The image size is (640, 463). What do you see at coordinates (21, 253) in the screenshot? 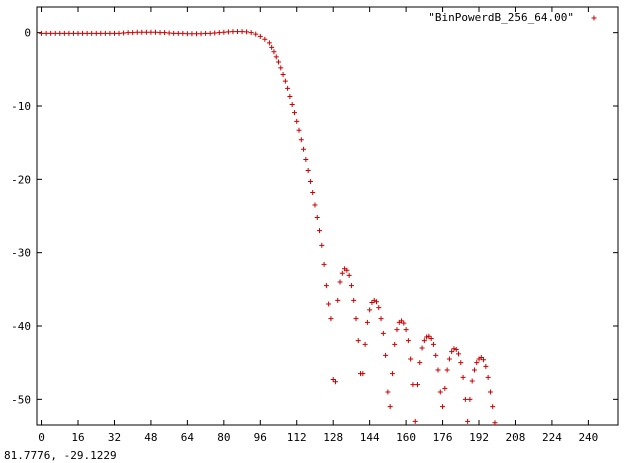
I see `y-tick-label: -30` at bounding box center [21, 253].